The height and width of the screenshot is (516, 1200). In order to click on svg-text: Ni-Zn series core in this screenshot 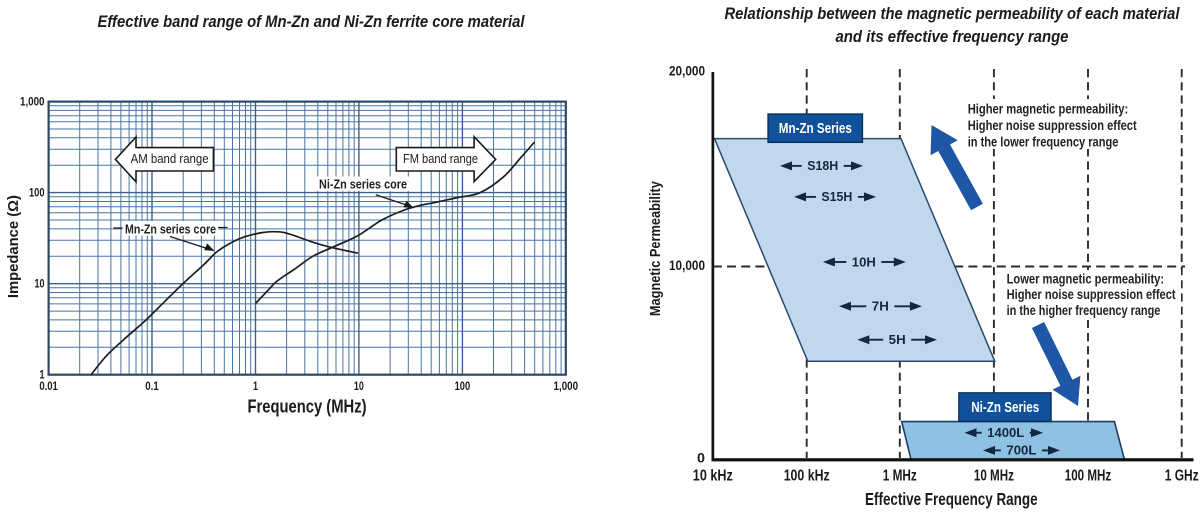, I will do `click(363, 183)`.